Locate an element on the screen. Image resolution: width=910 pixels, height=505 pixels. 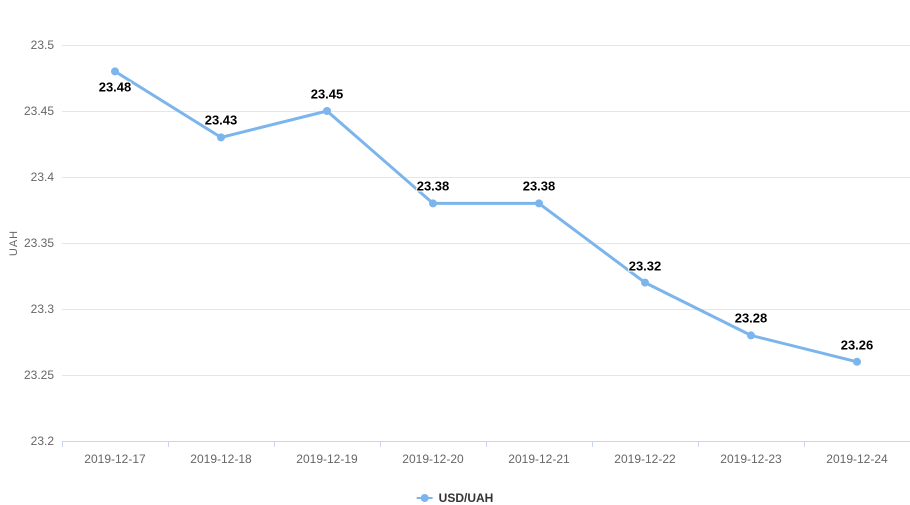
y-tick-label: 23.45 is located at coordinates (38, 111).